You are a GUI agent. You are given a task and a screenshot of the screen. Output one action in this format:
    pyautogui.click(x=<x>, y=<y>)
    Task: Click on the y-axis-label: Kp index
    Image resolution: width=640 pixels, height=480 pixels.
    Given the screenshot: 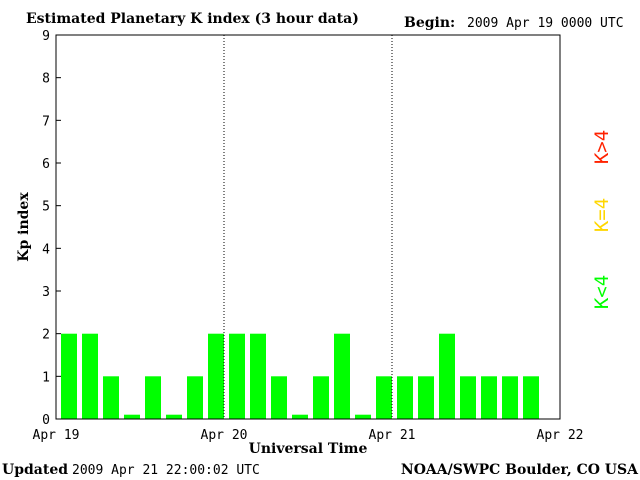 What is the action you would take?
    pyautogui.click(x=24, y=227)
    